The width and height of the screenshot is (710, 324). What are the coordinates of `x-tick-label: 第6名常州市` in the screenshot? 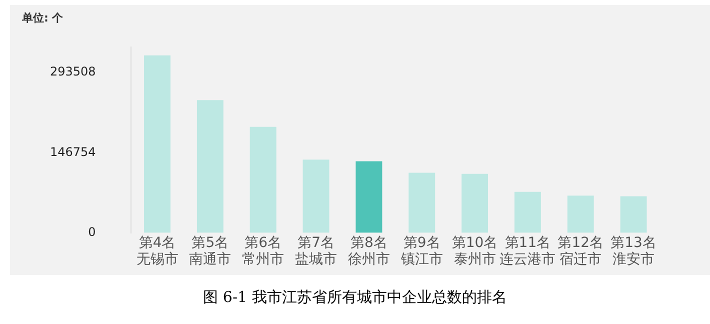 It's located at (263, 251).